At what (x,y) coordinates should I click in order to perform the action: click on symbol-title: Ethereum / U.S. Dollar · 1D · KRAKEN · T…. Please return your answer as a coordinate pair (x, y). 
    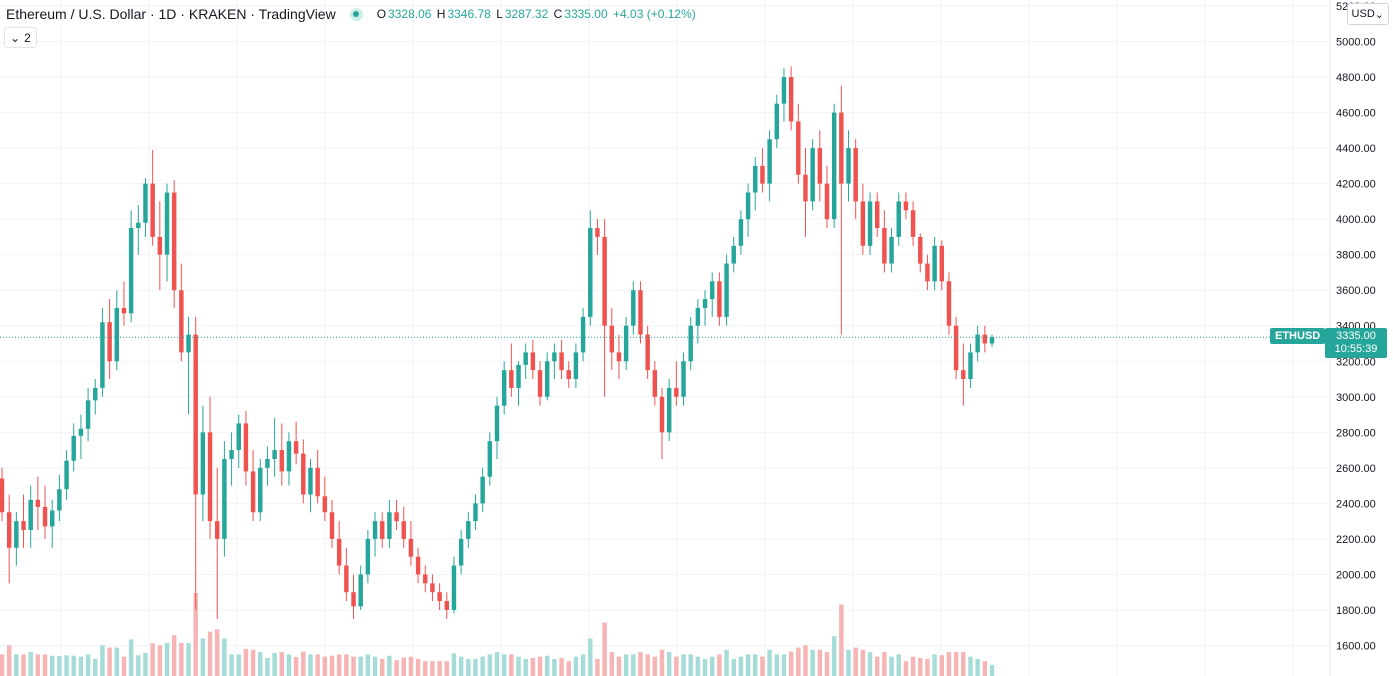
    Looking at the image, I should click on (171, 14).